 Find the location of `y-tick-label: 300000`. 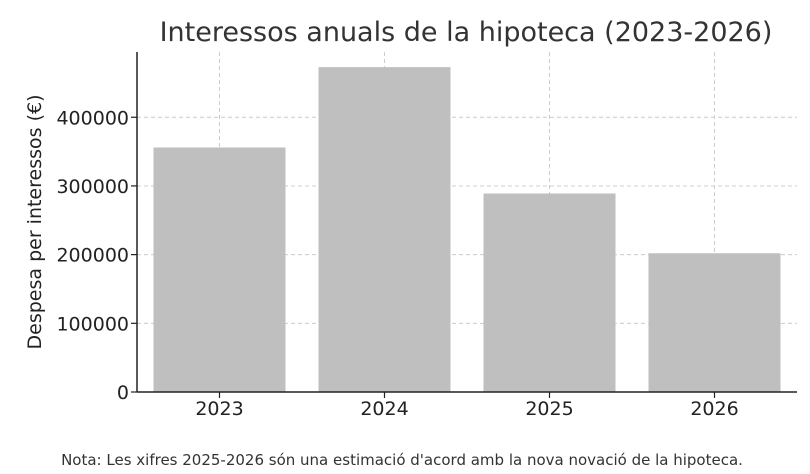

y-tick-label: 300000 is located at coordinates (92, 187).